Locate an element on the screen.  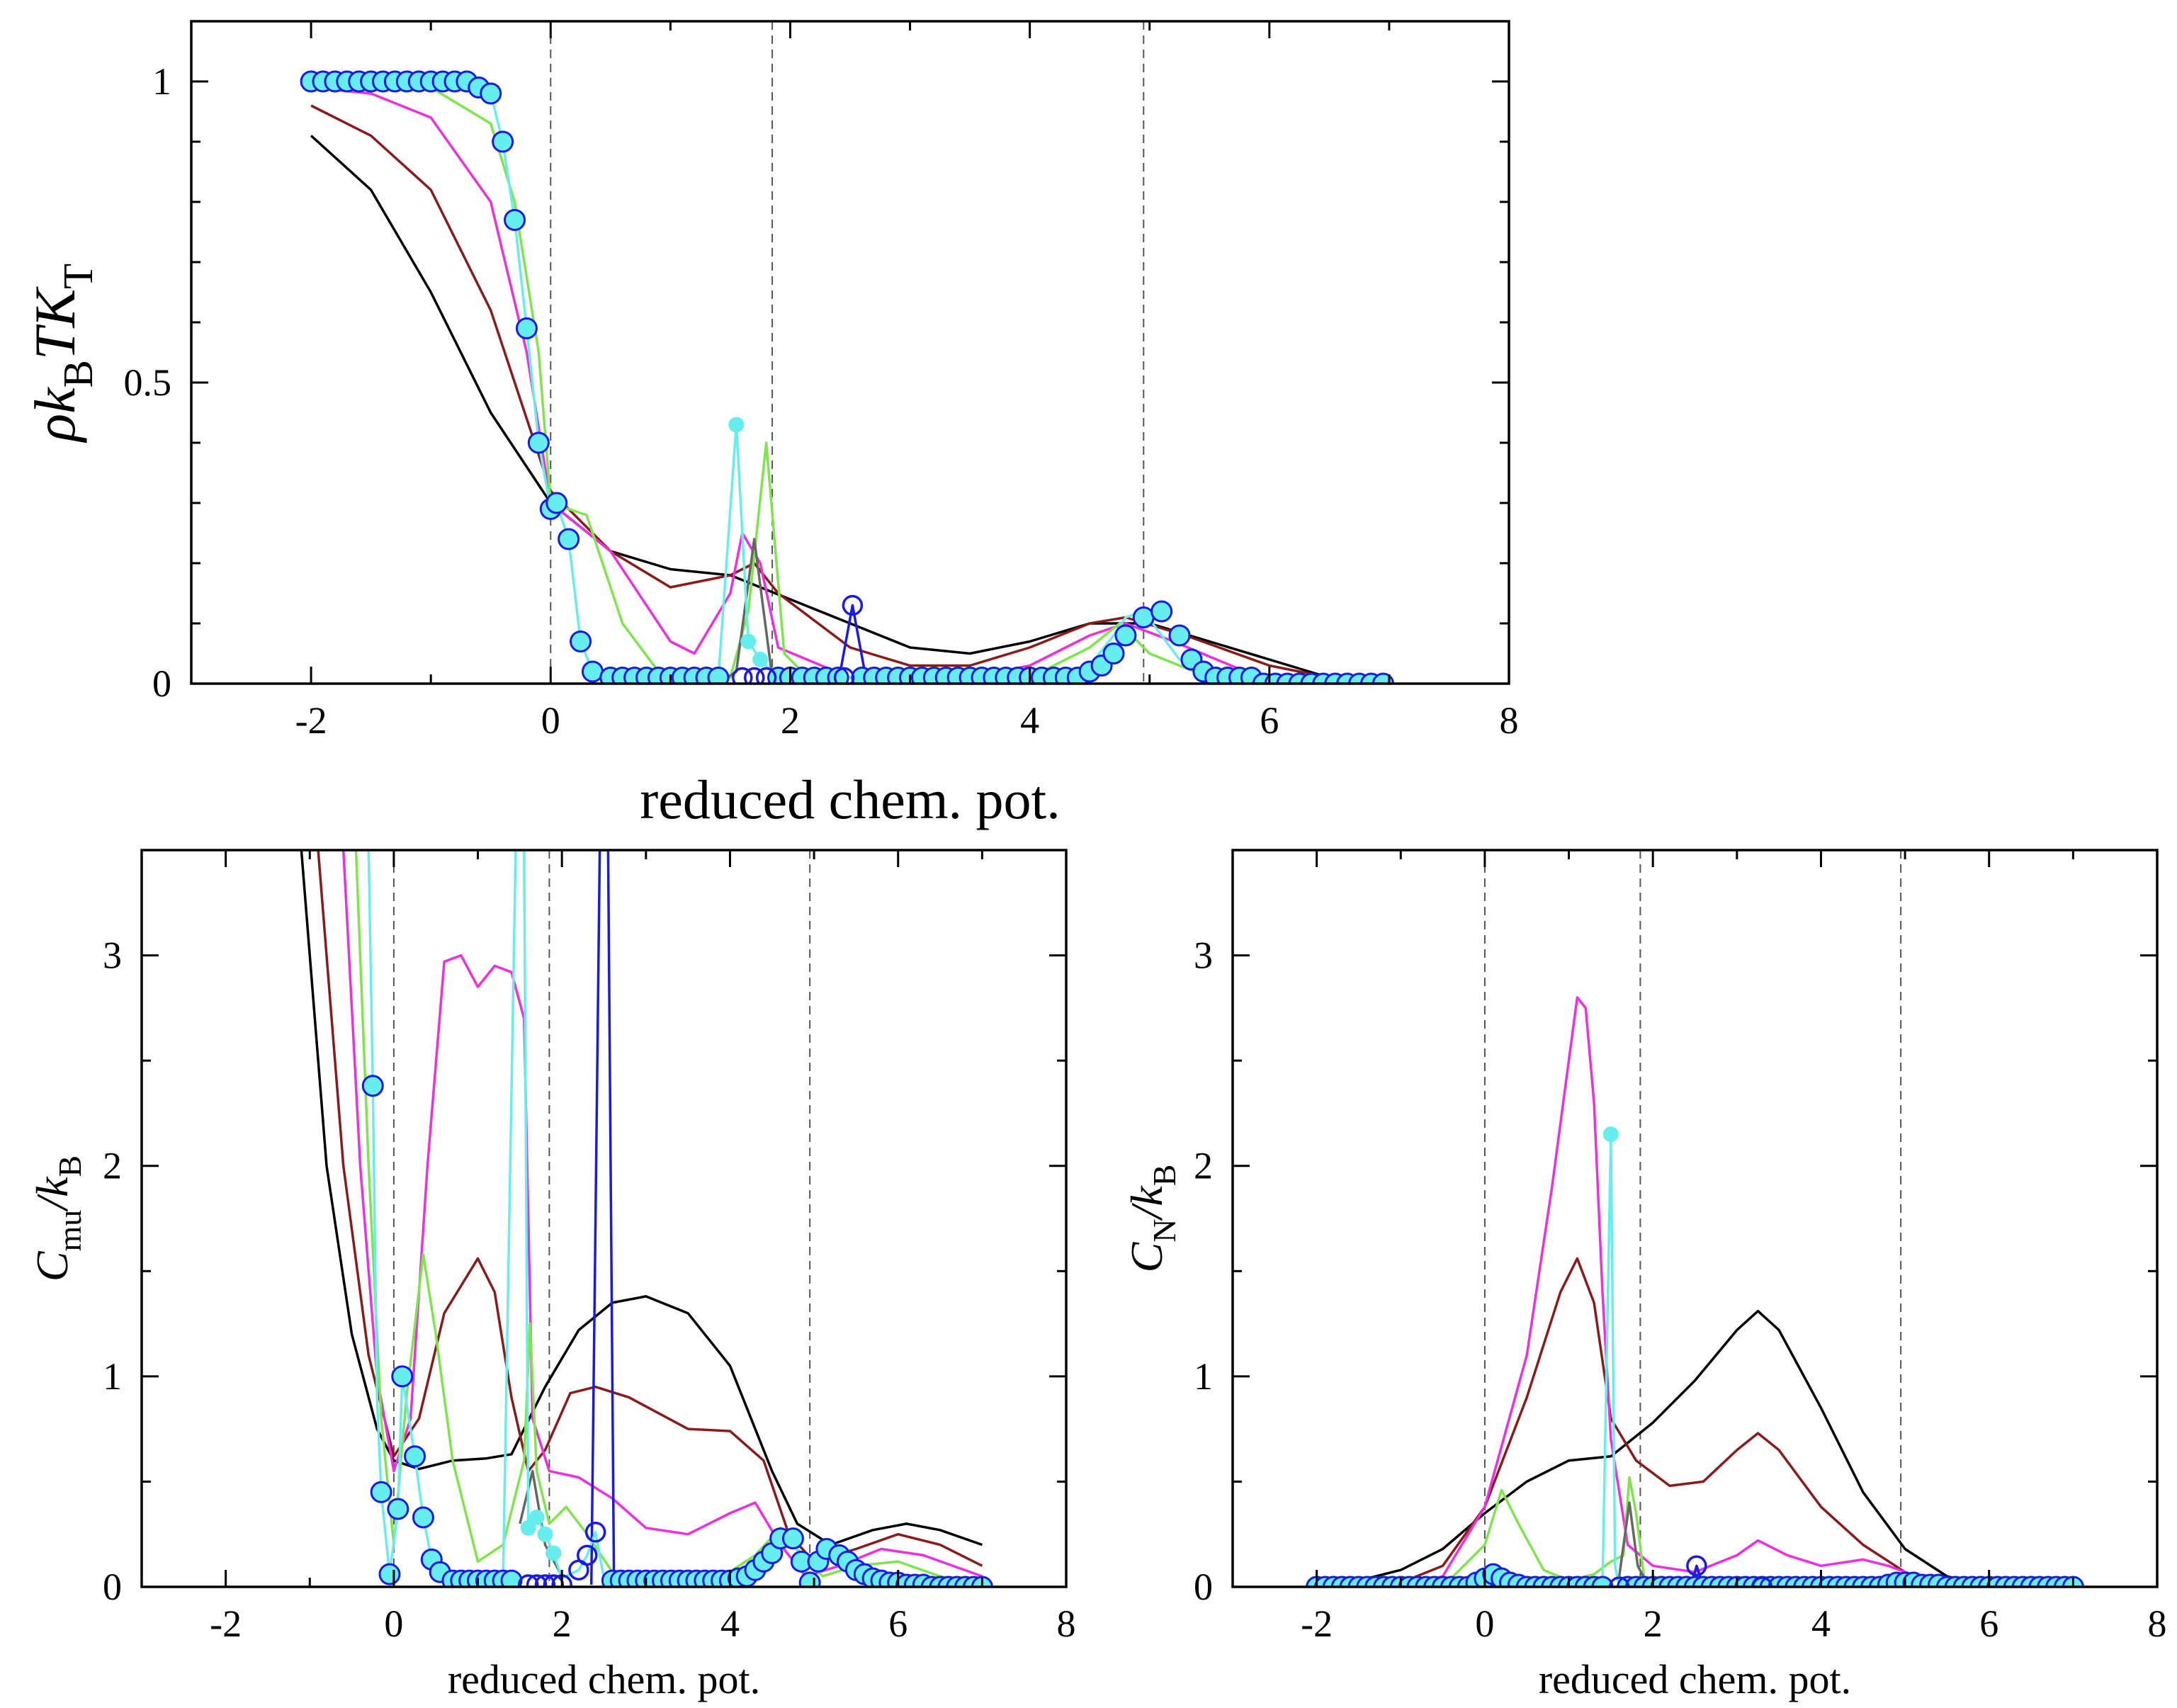
series-line-cyan is located at coordinates (1695, 1360).